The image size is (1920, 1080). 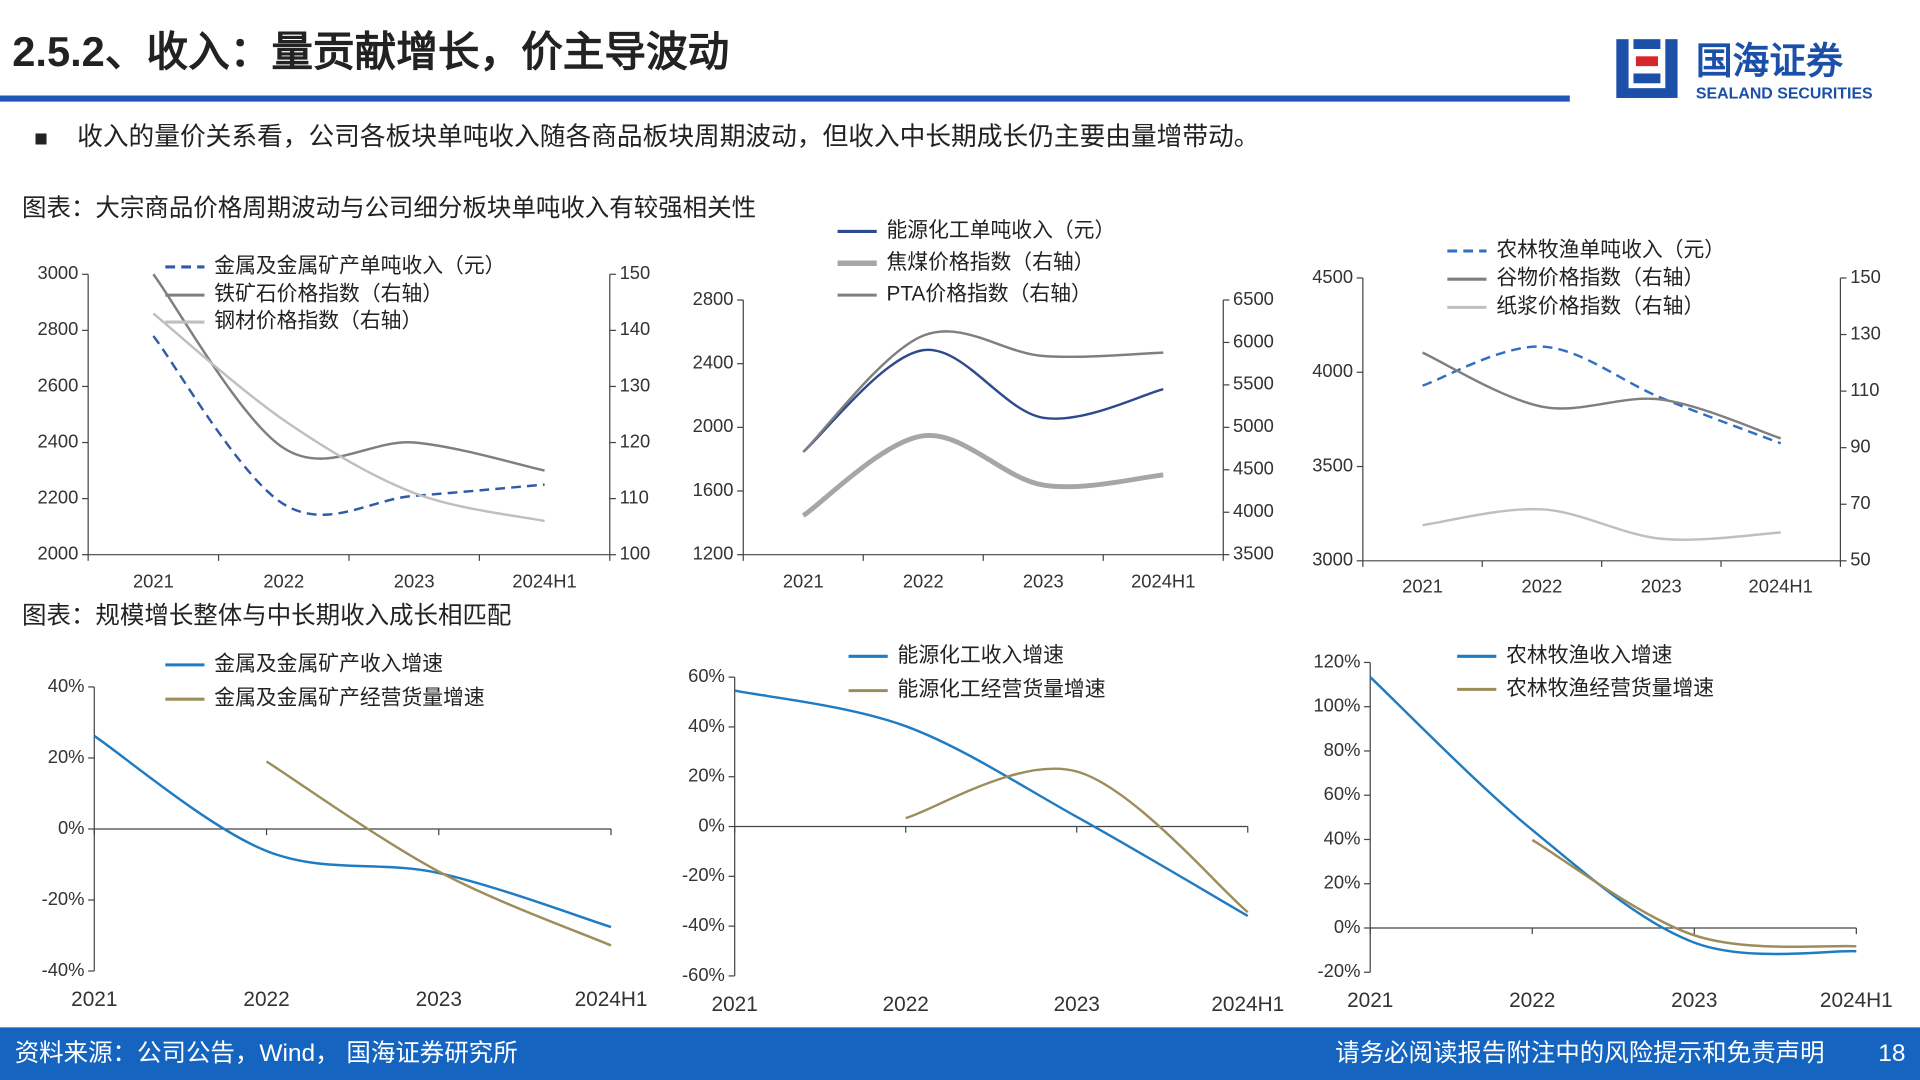 I want to click on legend-label: PTA价格指数（右轴）, so click(x=989, y=294).